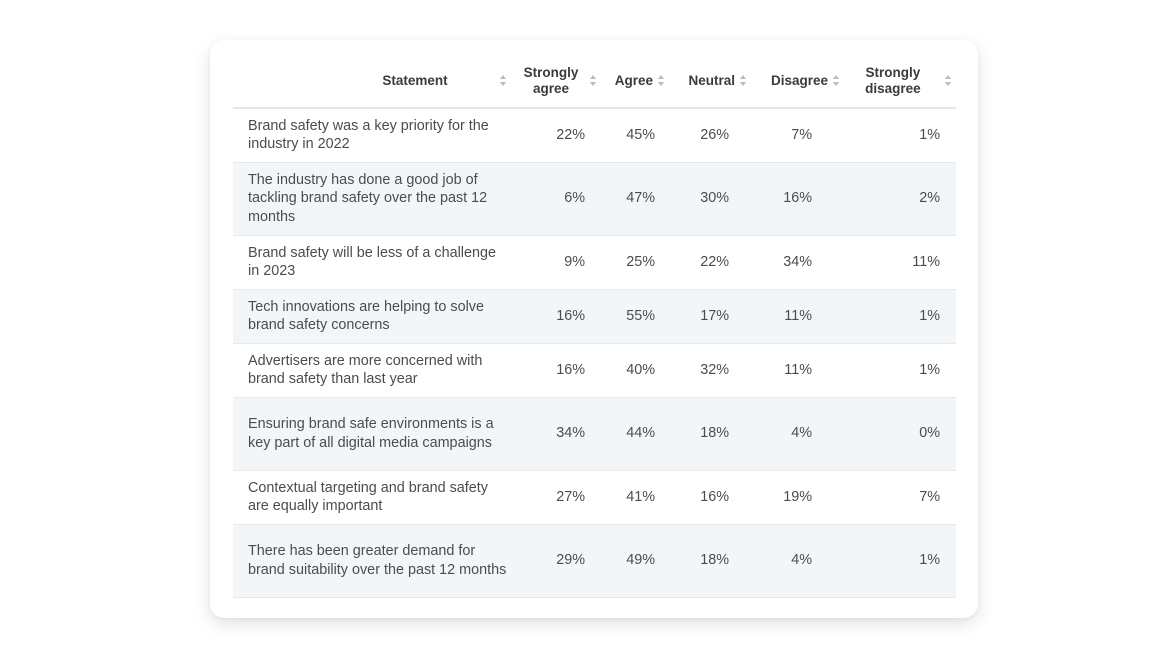  What do you see at coordinates (636, 135) in the screenshot?
I see `agree-cell: 45%` at bounding box center [636, 135].